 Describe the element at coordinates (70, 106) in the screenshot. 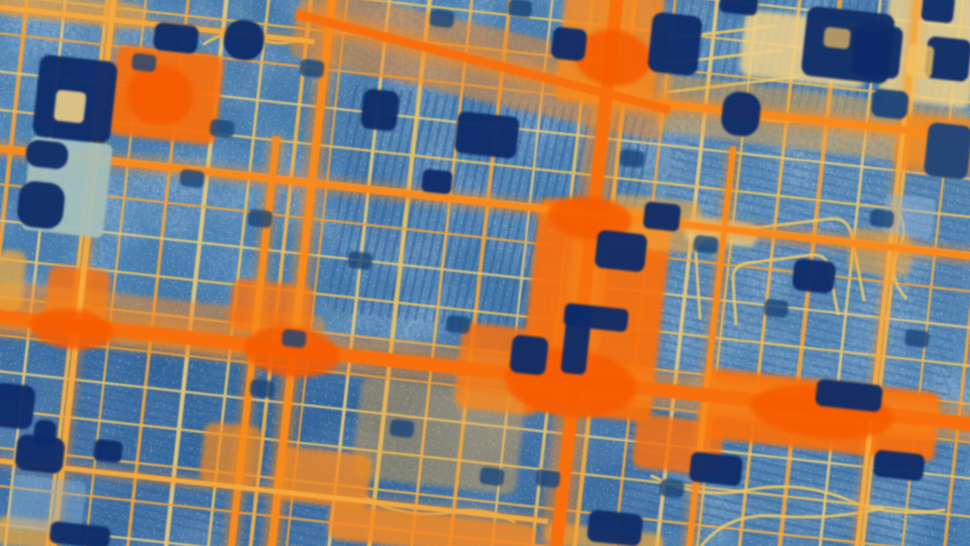

I see `warm-notch-in-cold-roof` at that location.